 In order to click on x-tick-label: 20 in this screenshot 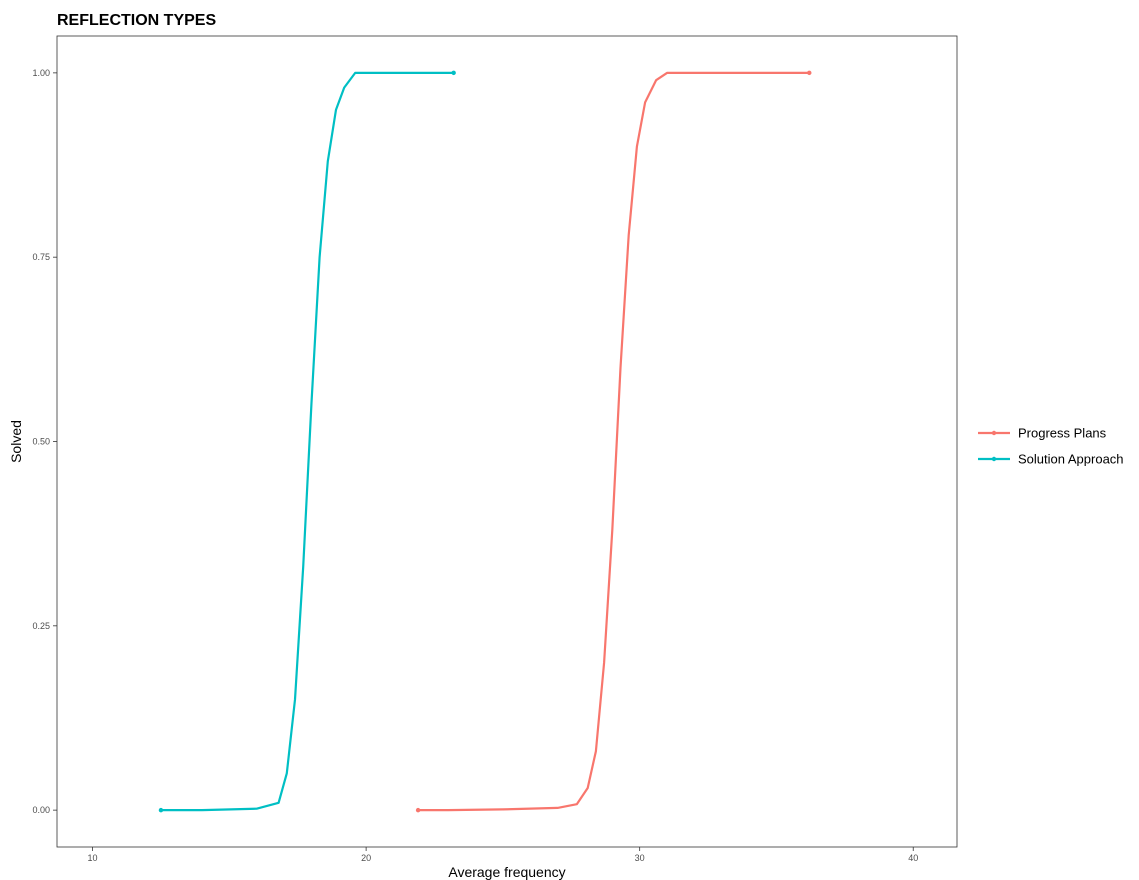, I will do `click(366, 858)`.